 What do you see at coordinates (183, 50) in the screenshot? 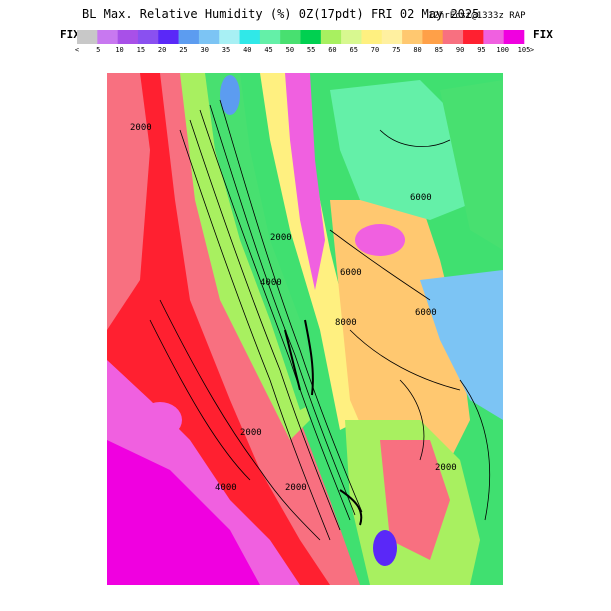
I see `colorbar-label: 25` at bounding box center [183, 50].